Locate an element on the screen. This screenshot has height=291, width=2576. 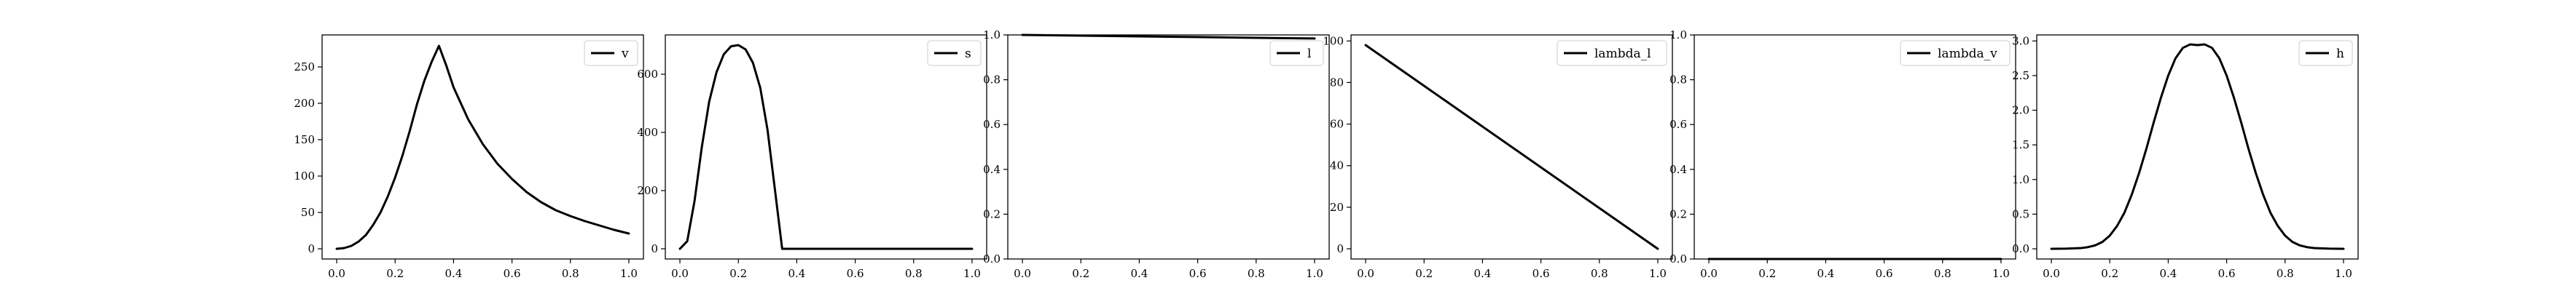
chart-panel-1: 0.0 0.2 0.4 0.6 0.8 1.0 0 50 100 150 200 250 v is located at coordinates (469, 157).